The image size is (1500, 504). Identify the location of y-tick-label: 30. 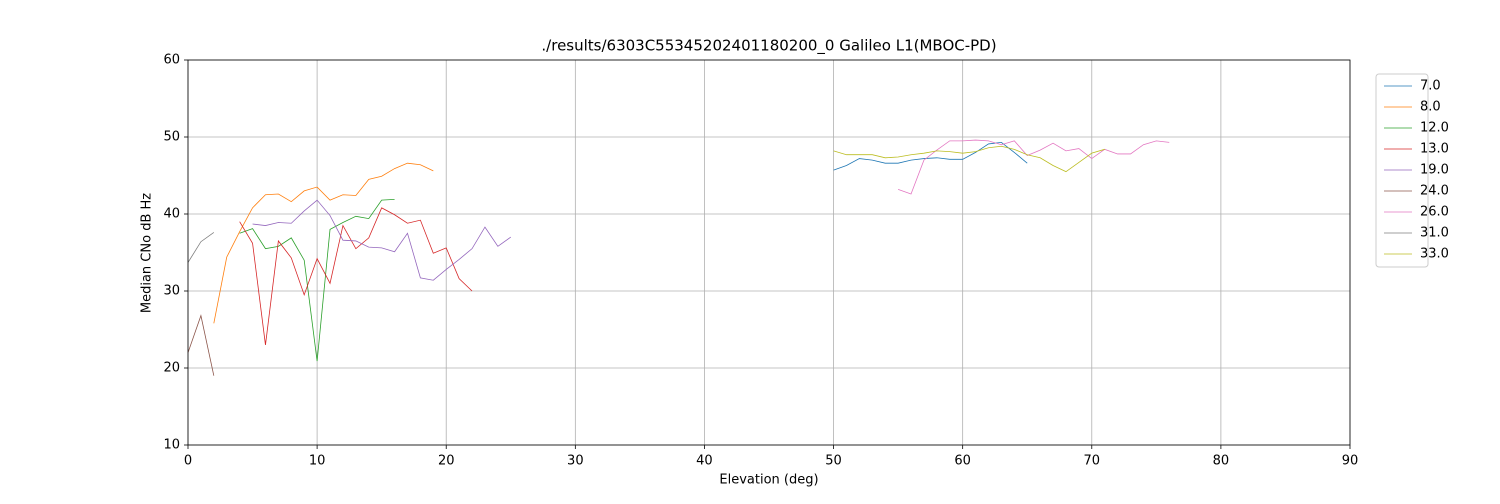
(171, 291).